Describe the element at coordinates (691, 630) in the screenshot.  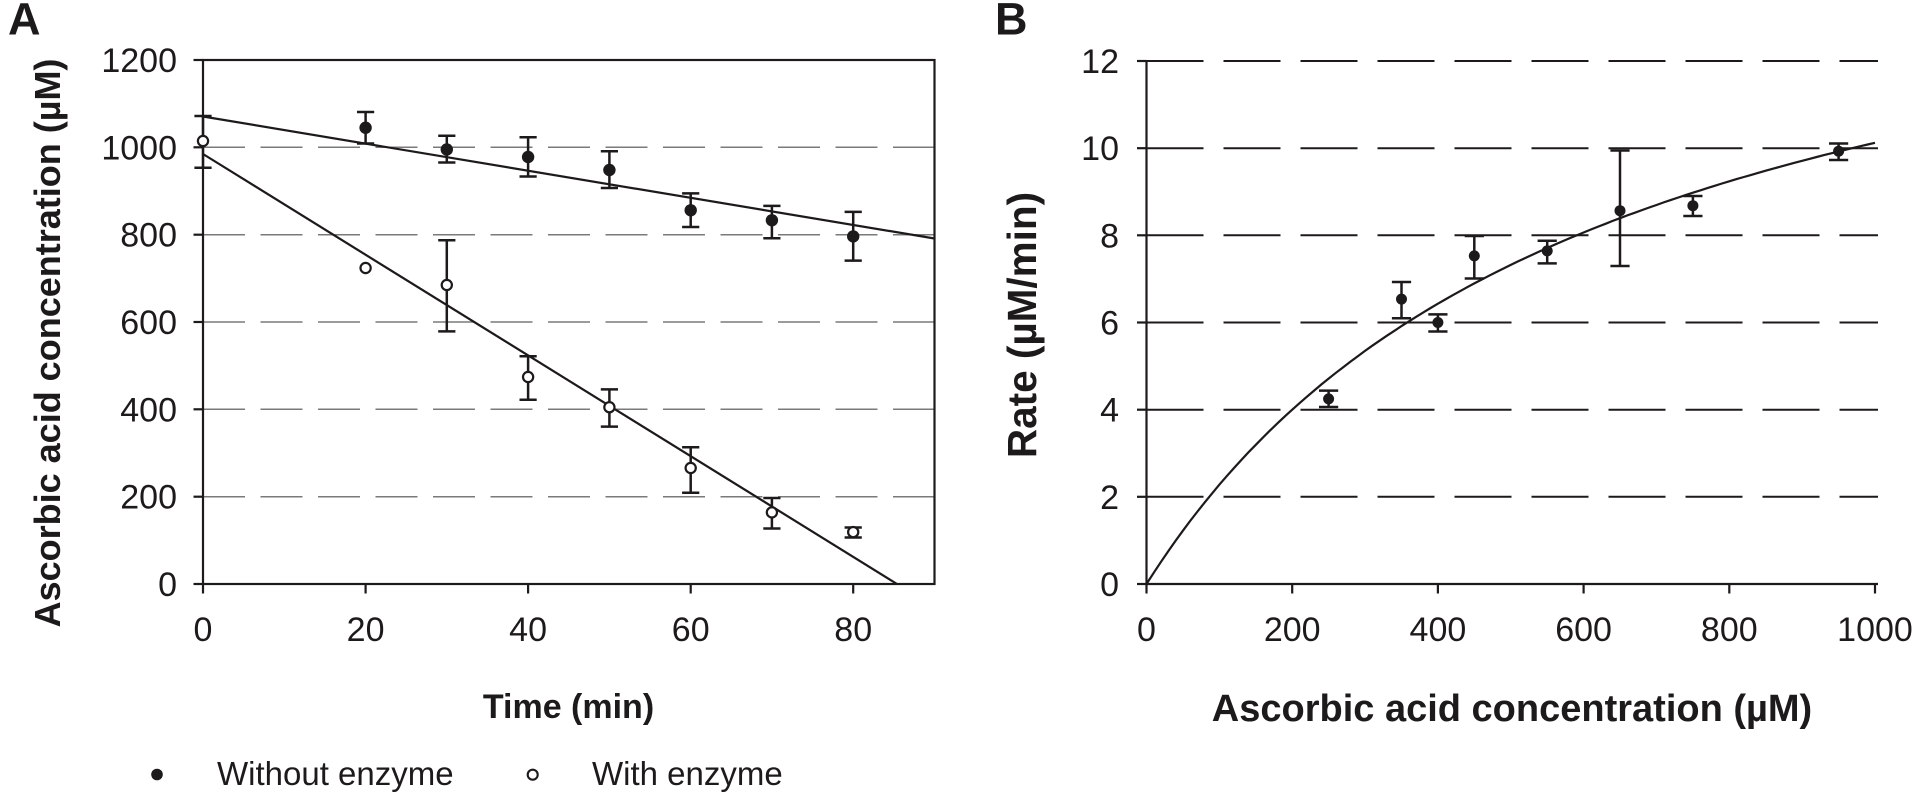
I see `svg-text: 60` at that location.